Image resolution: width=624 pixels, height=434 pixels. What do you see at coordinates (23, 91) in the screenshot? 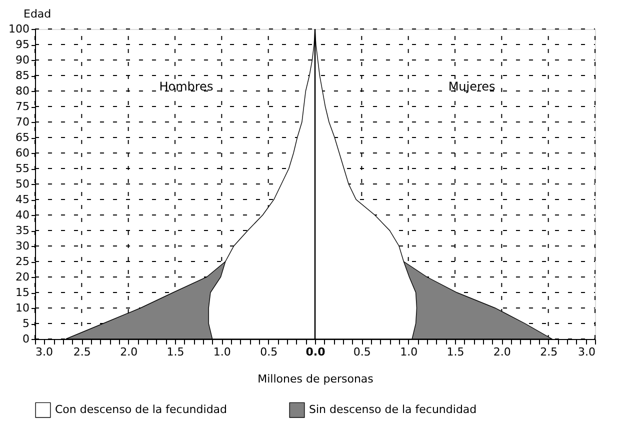
I see `y-tick-label: 80` at bounding box center [23, 91].